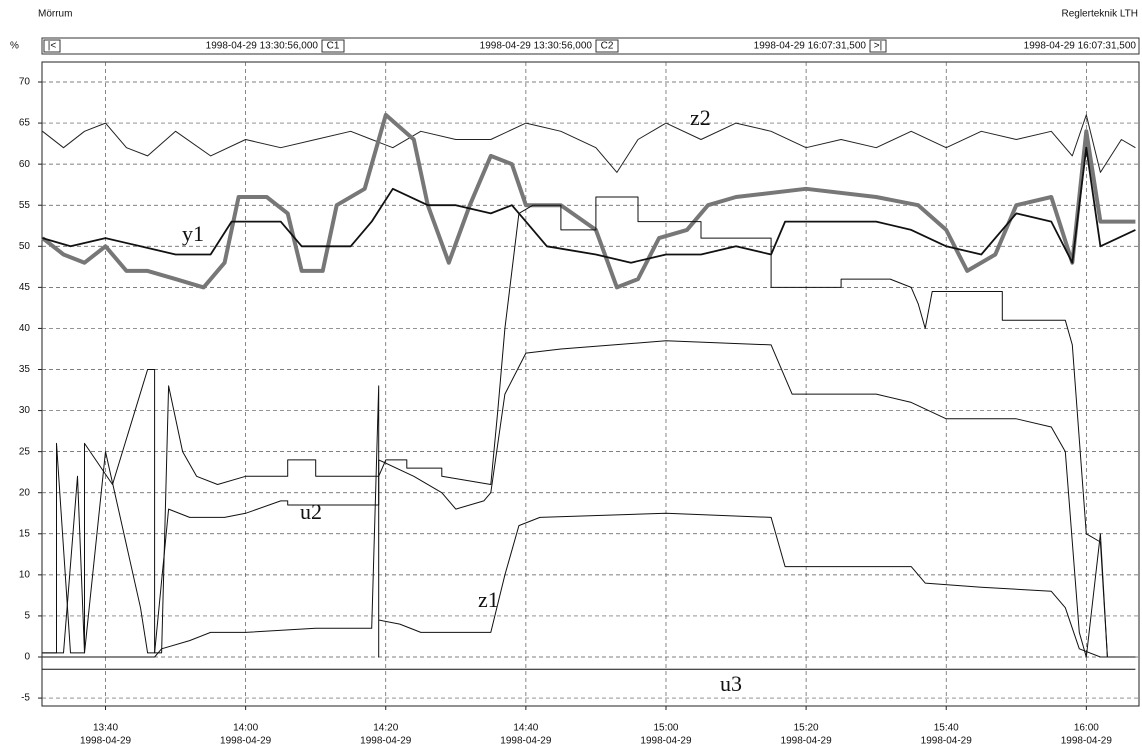  What do you see at coordinates (25, 698) in the screenshot?
I see `y-tick-label: -5` at bounding box center [25, 698].